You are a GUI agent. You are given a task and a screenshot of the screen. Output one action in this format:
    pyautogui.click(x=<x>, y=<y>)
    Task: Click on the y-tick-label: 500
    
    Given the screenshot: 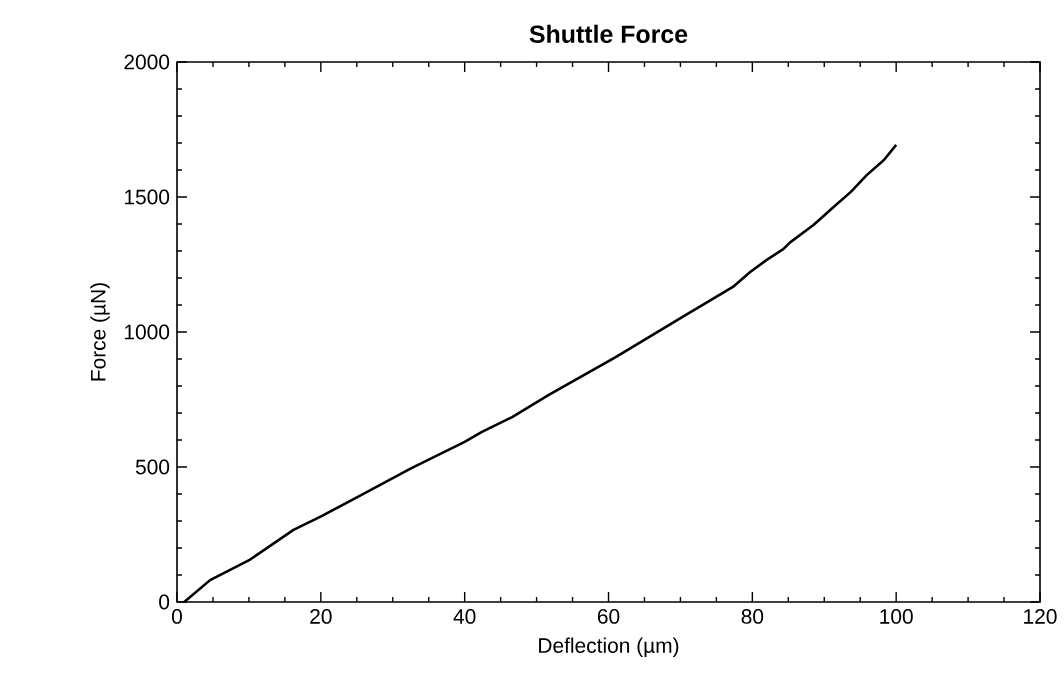 What is the action you would take?
    pyautogui.click(x=152, y=467)
    